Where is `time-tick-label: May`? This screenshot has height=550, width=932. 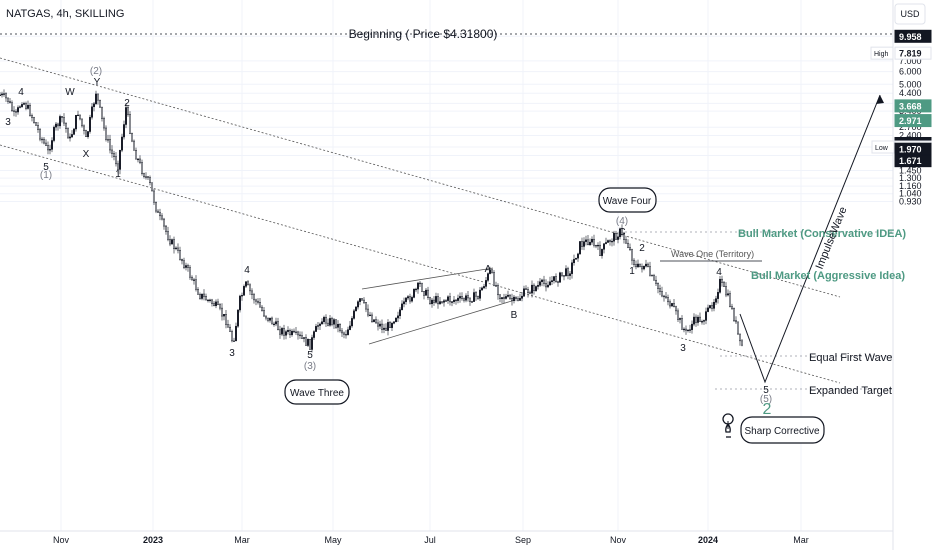
time-tick-label: May is located at coordinates (333, 540).